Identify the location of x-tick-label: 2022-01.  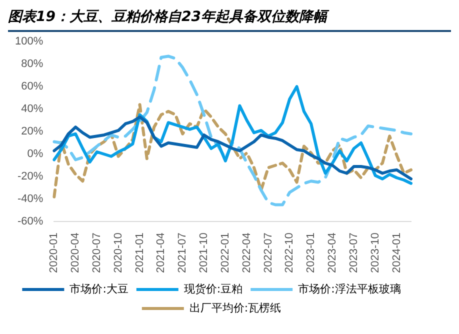
(225, 253).